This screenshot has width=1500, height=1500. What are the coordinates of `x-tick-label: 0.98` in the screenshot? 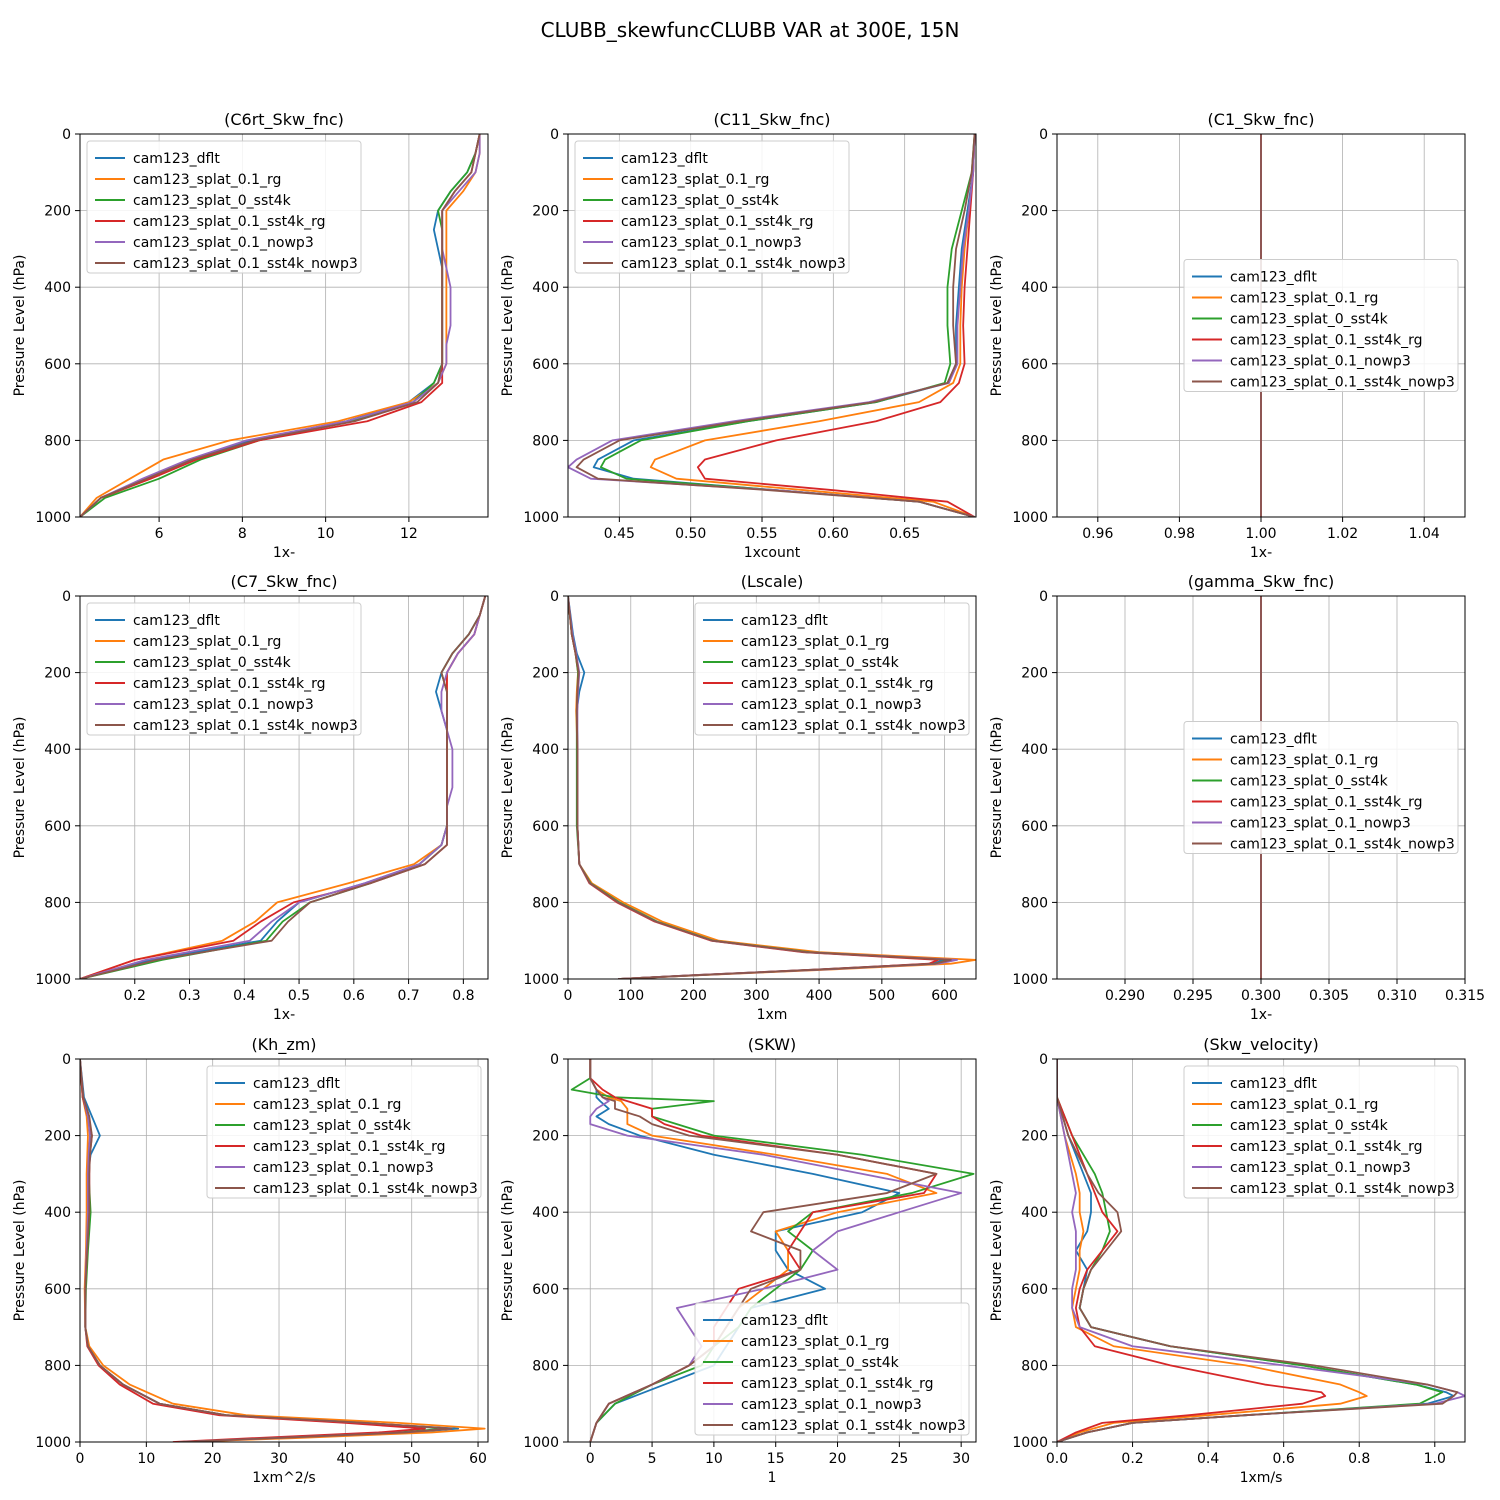 It's located at (1179, 534).